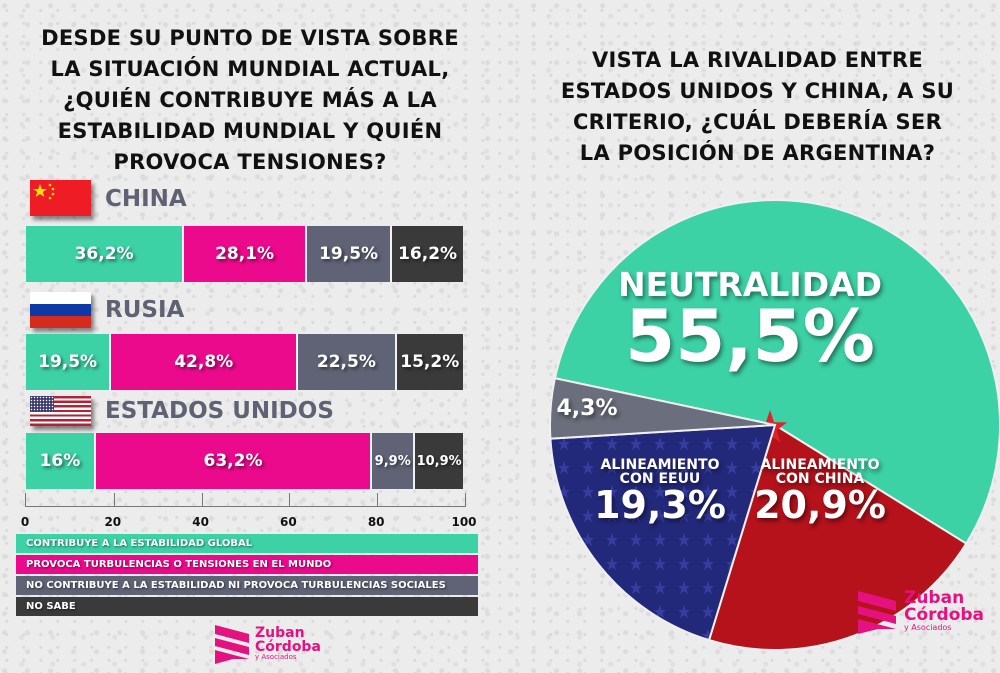  What do you see at coordinates (219, 411) in the screenshot?
I see `country-label-usa: ESTADOS UNIDOS` at bounding box center [219, 411].